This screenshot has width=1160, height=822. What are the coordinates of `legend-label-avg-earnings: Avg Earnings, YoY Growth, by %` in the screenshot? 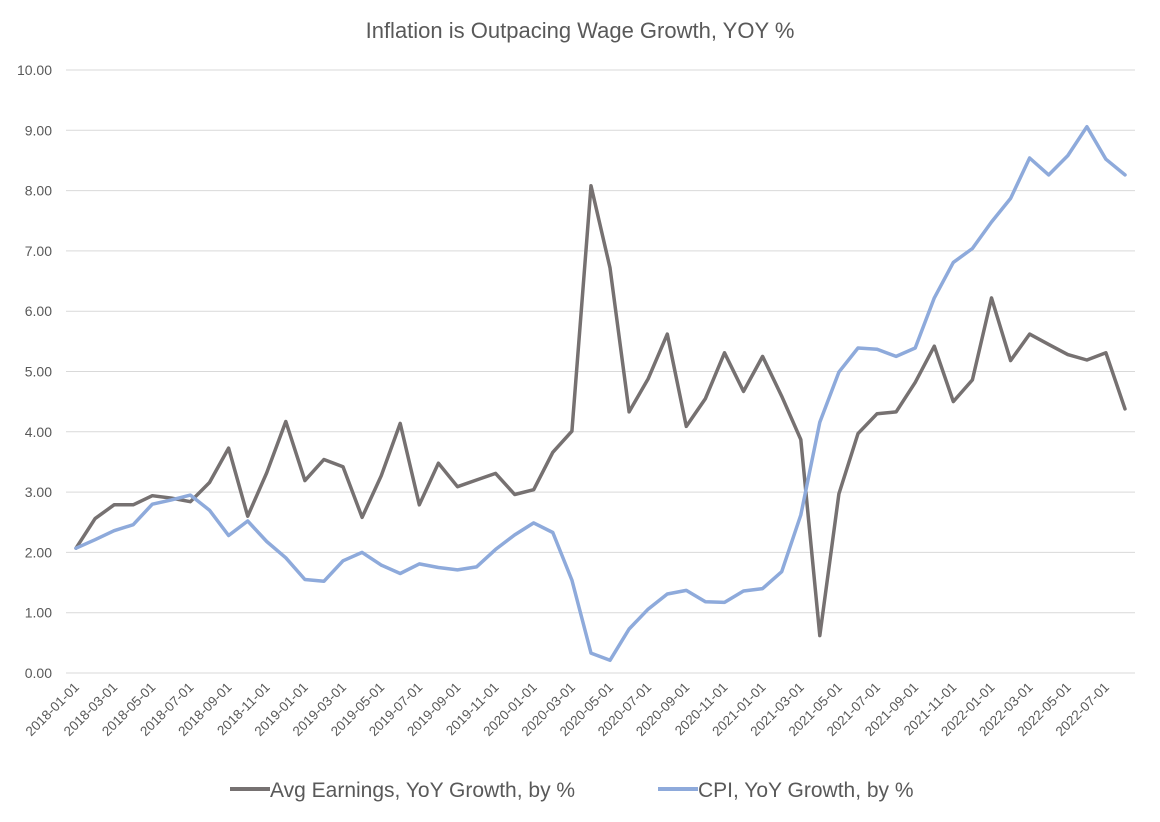 It's located at (422, 790).